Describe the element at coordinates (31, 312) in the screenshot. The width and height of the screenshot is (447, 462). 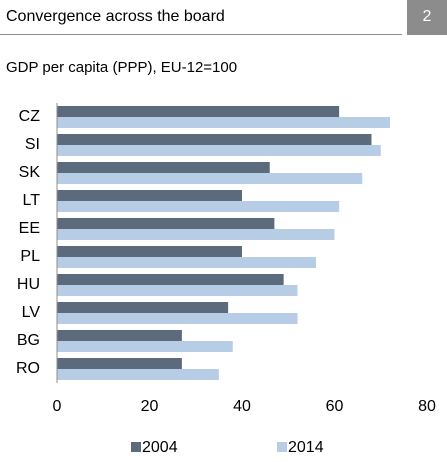
I see `y-tick-label: LV` at that location.